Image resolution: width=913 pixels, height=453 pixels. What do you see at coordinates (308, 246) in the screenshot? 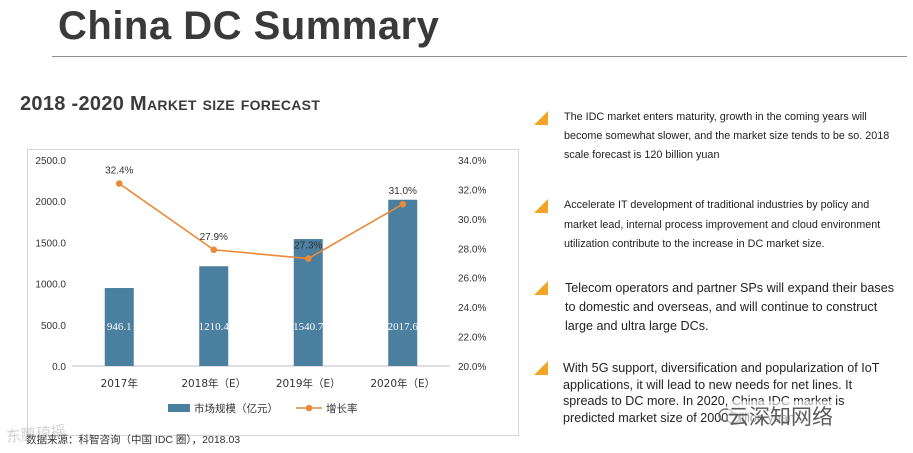
I see `growth-rate-label: 27.3%` at bounding box center [308, 246].